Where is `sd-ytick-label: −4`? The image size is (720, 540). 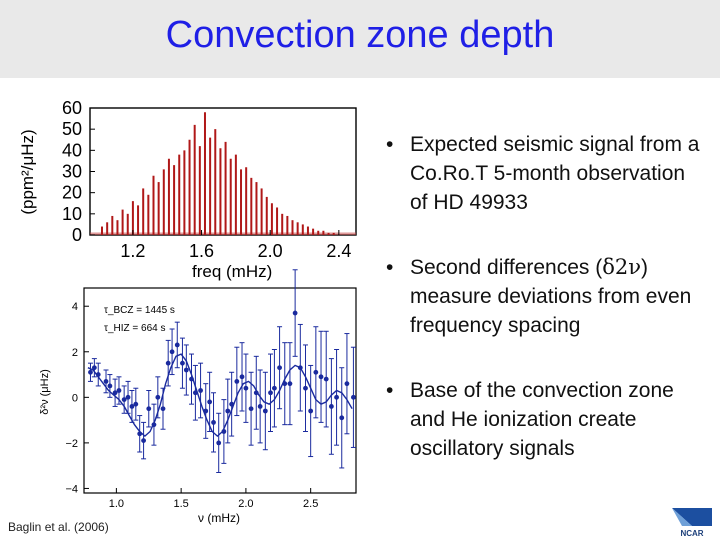
sd-ytick-label: −4 is located at coordinates (71, 489).